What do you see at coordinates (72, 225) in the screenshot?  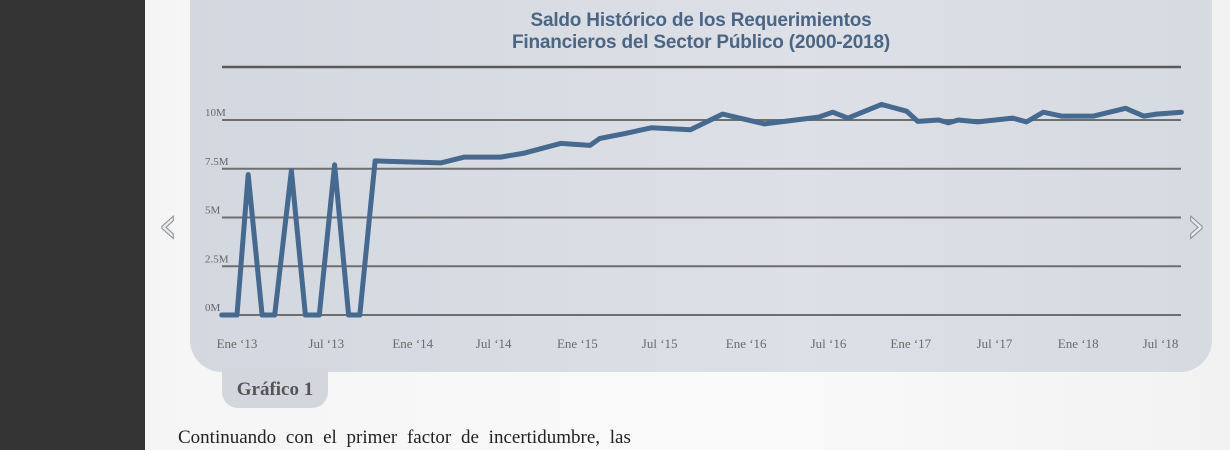 I see `left-sidebar` at bounding box center [72, 225].